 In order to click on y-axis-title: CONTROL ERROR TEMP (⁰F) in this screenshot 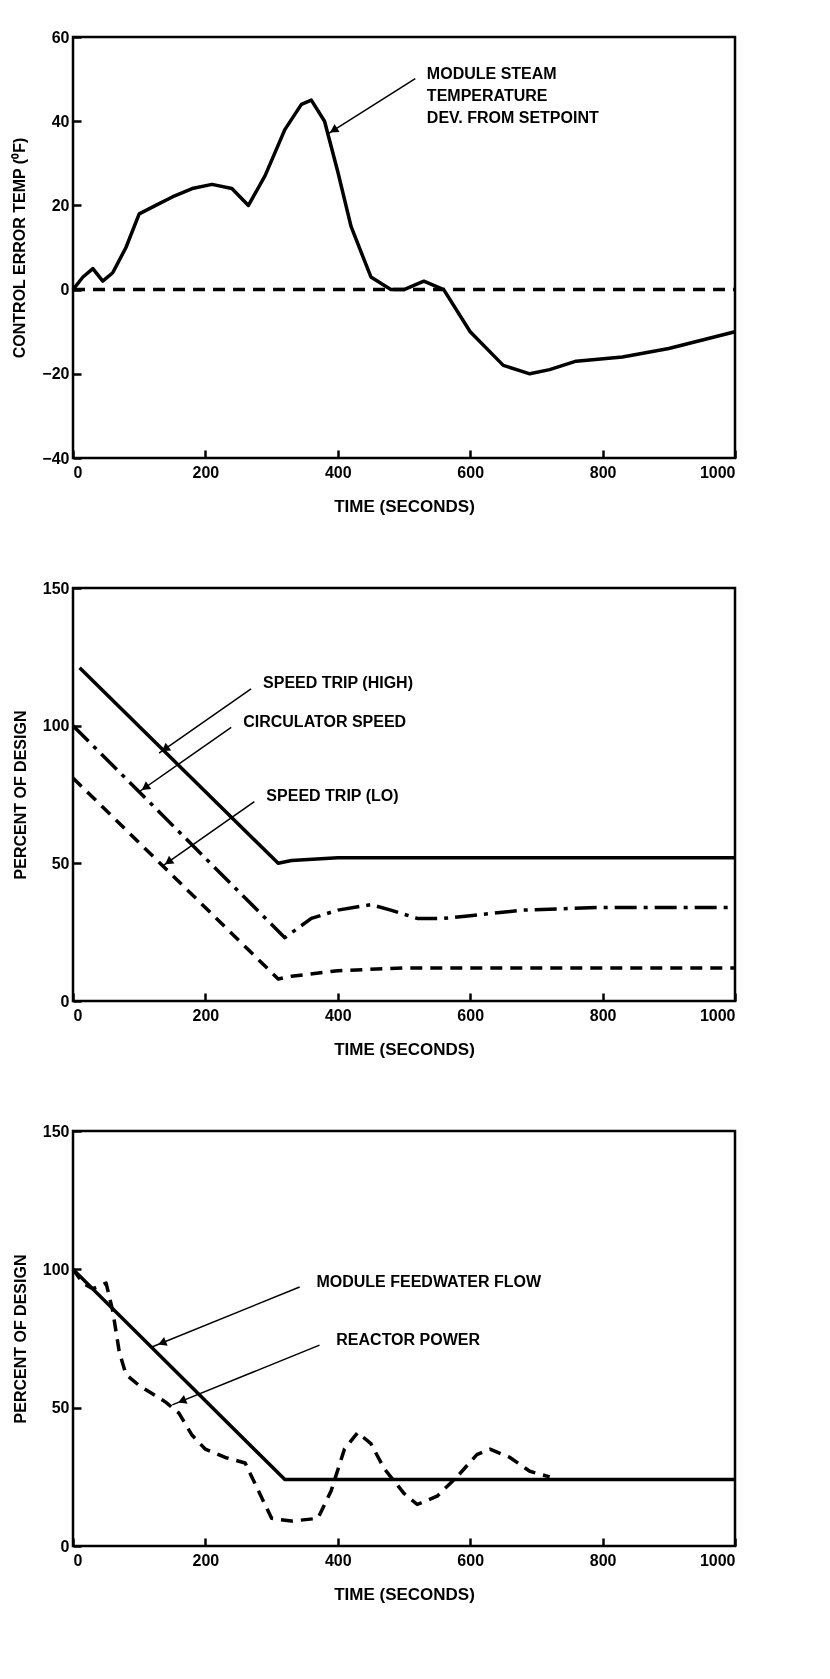, I will do `click(20, 248)`.